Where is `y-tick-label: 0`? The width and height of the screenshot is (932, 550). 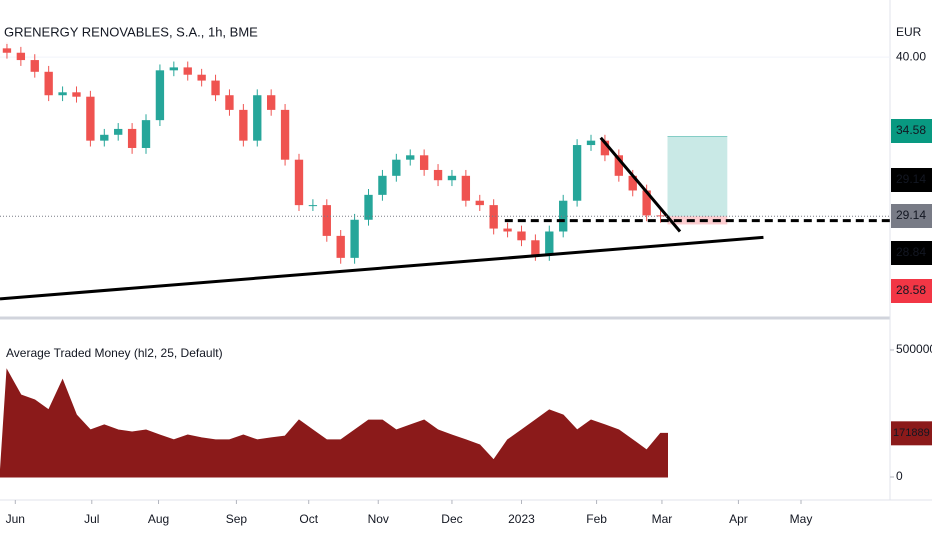 y-tick-label: 0 is located at coordinates (899, 476).